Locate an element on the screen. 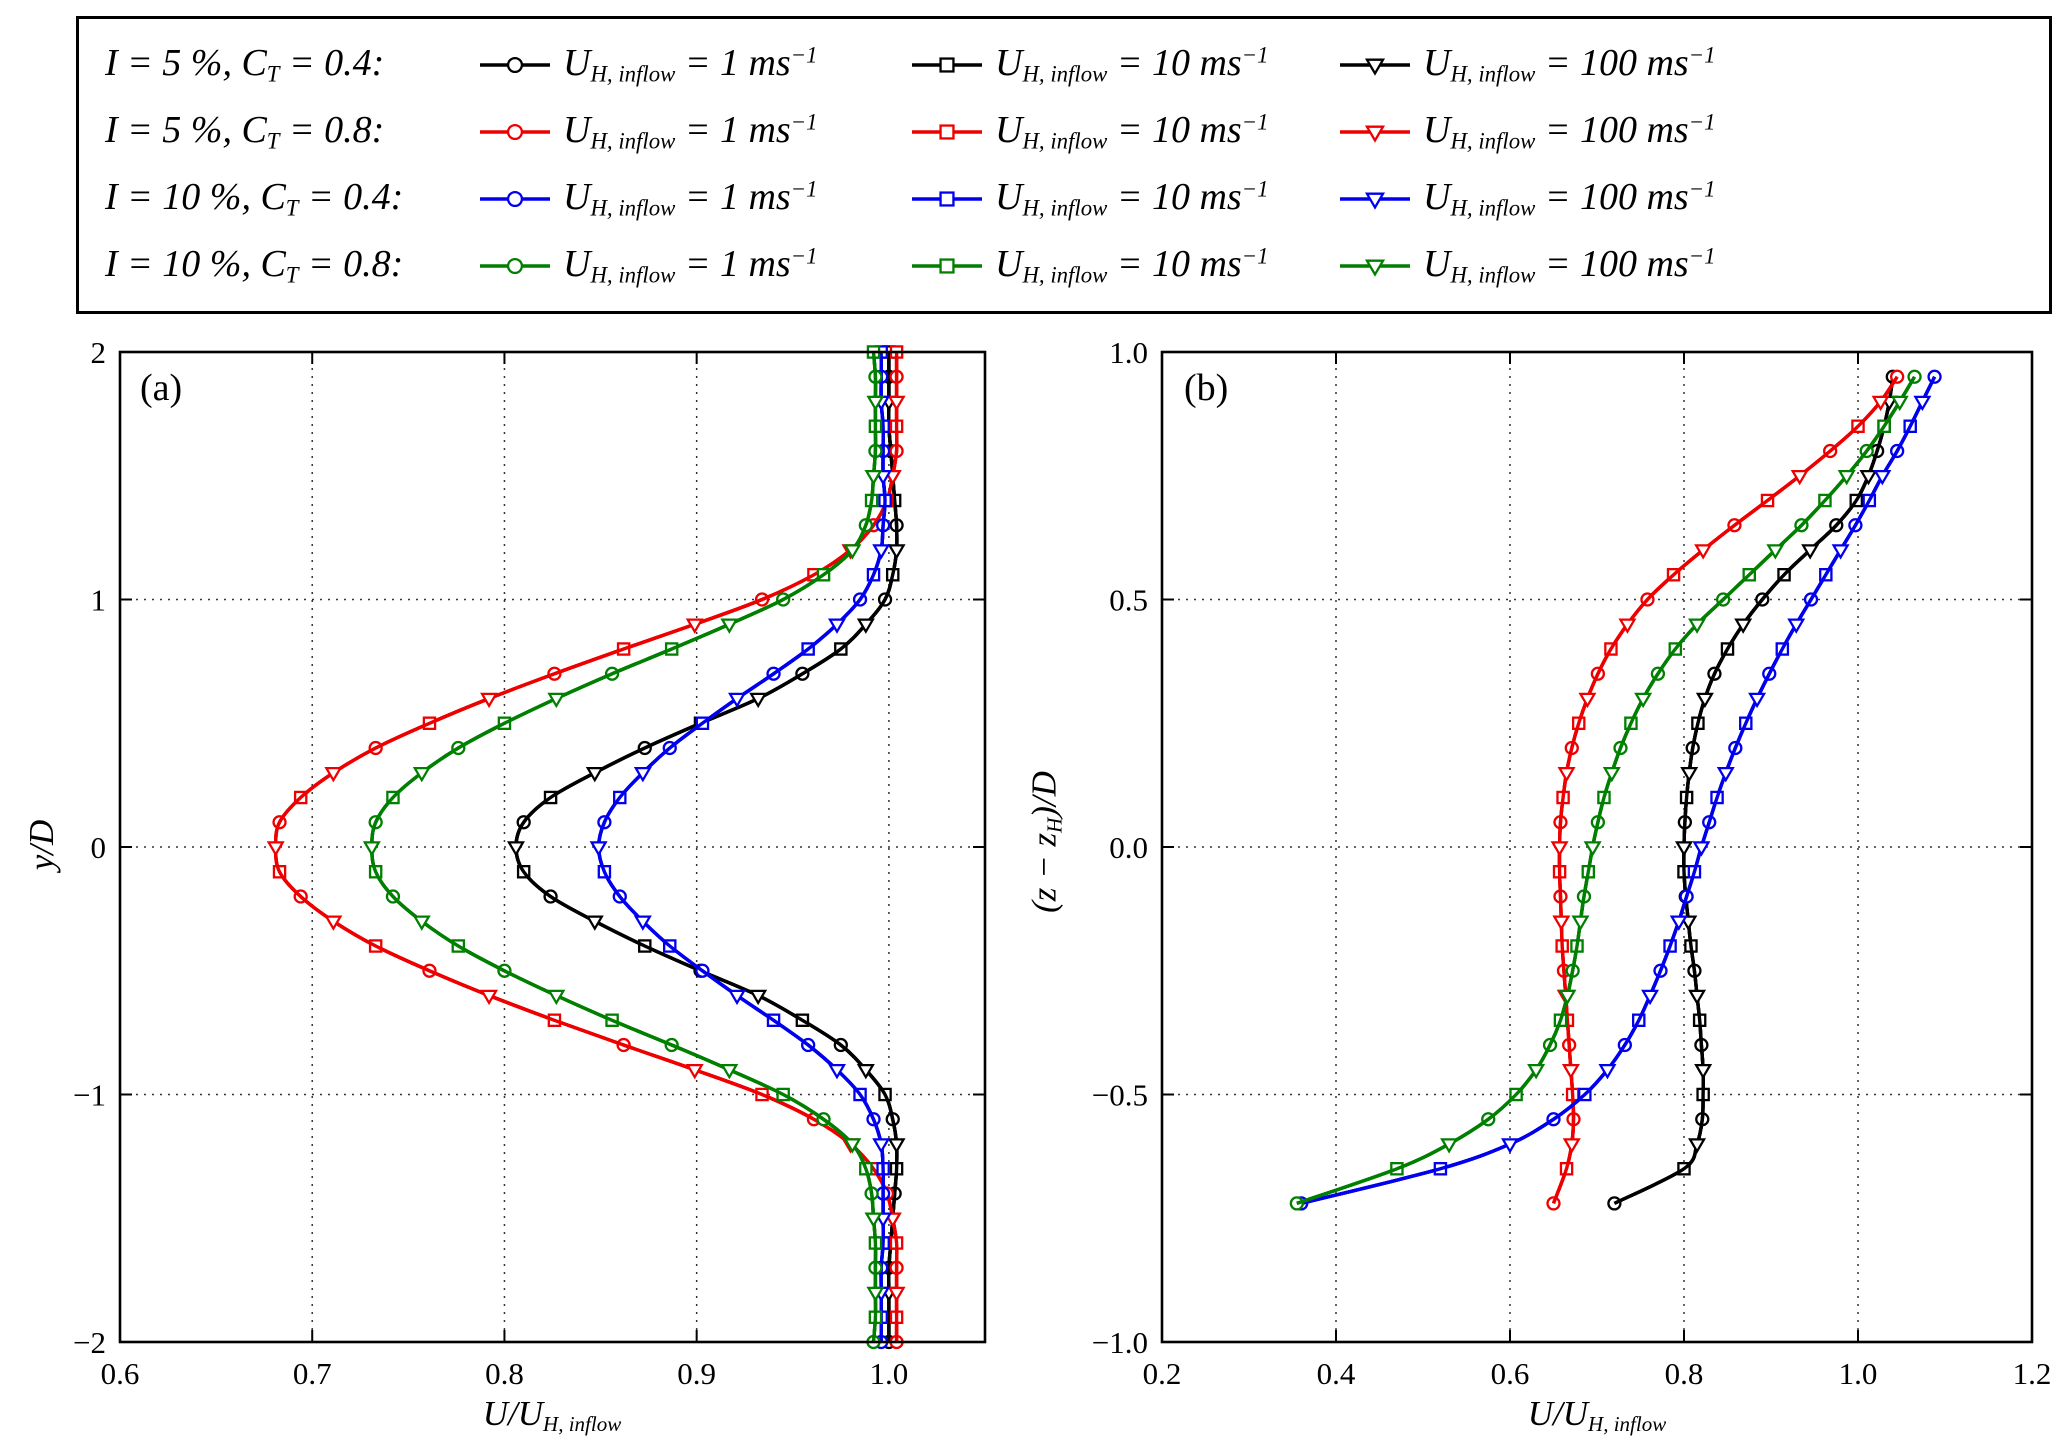  legend-row-label: I = 10 %, CT = 0.8: is located at coordinates (254, 265).